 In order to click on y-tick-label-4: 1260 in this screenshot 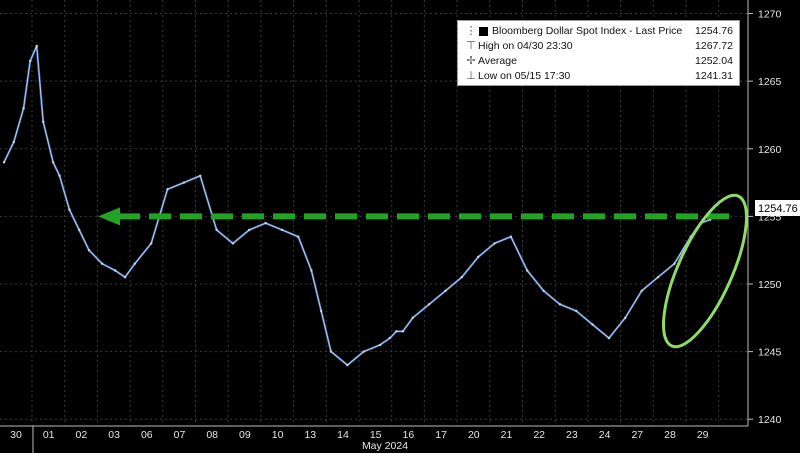, I will do `click(770, 150)`.